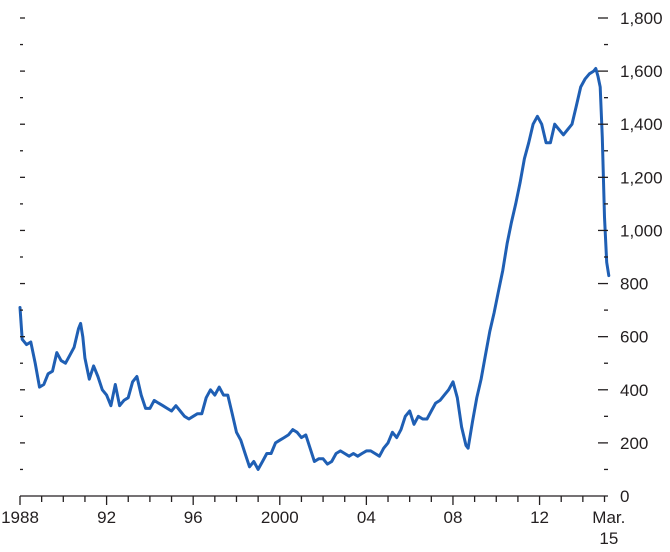 The height and width of the screenshot is (552, 670). I want to click on y-axis-tick-labels: 0 200 400 600 800 1,000 1,200 1,400 1,600 1,800, so click(641, 257).